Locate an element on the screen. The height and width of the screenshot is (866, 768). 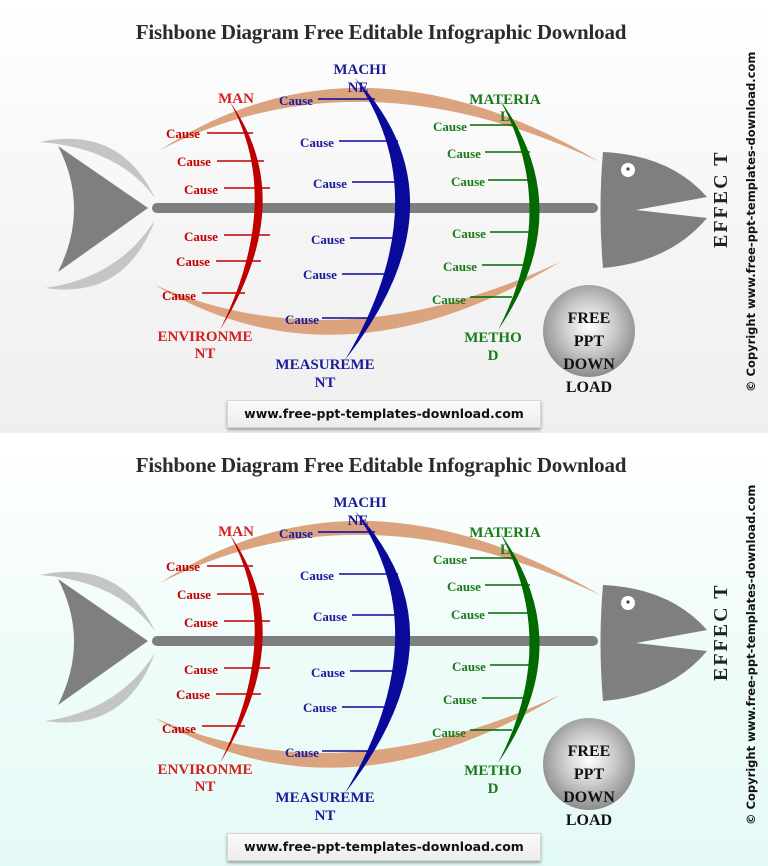
cause-measurement-3: Cause is located at coordinates (302, 752).